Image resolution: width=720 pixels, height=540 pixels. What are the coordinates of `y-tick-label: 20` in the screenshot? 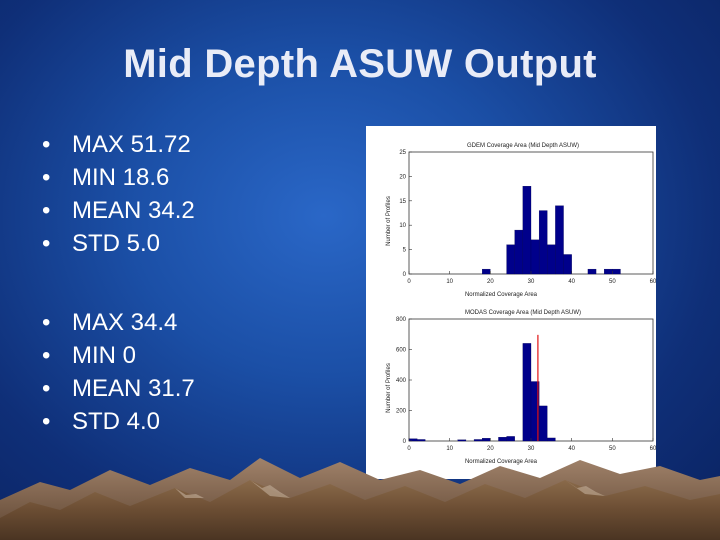 It's located at (402, 177).